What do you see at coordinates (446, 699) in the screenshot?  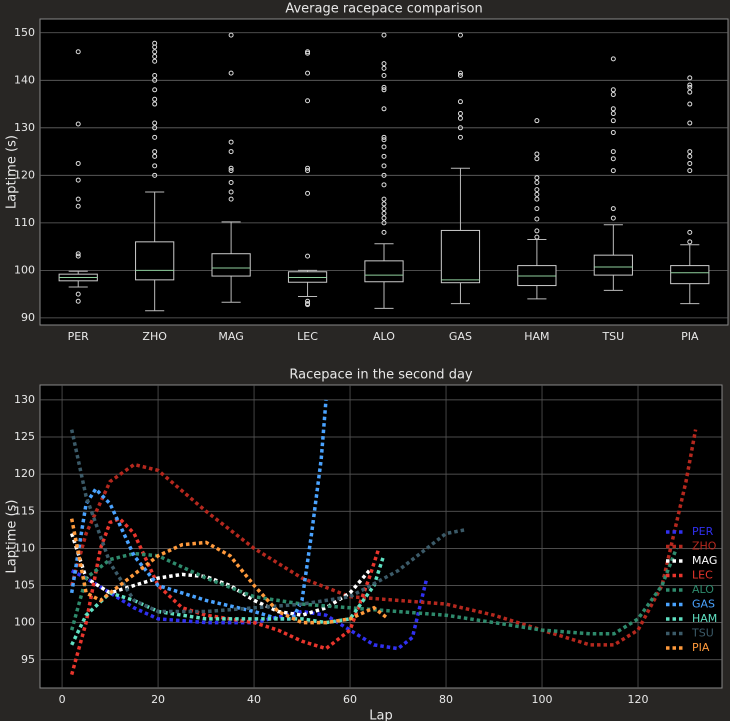 I see `x-tick-label: 80` at bounding box center [446, 699].